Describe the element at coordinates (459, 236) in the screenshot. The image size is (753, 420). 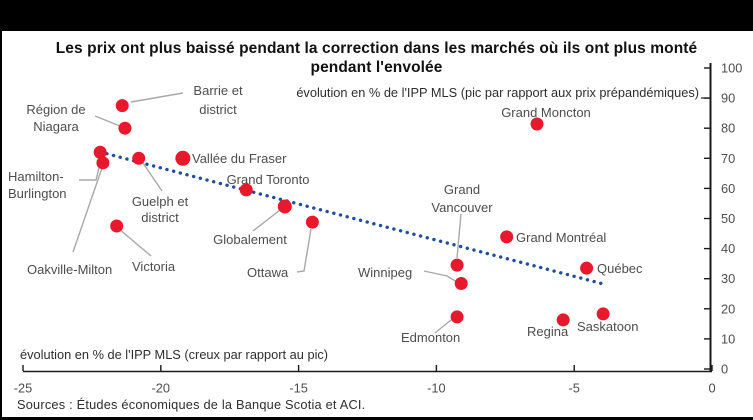
I see `leader-line-grand-vancouver` at that location.